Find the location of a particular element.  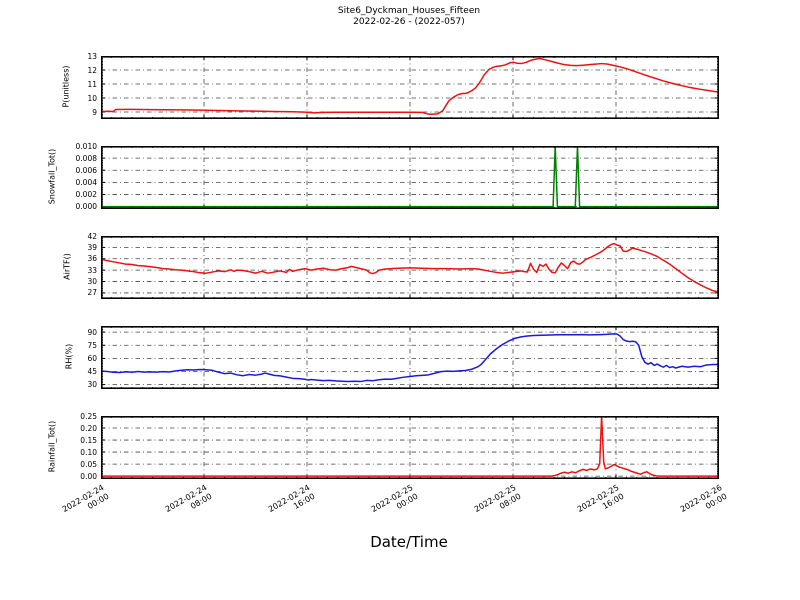

y-tick-label: 39 is located at coordinates (92, 247).